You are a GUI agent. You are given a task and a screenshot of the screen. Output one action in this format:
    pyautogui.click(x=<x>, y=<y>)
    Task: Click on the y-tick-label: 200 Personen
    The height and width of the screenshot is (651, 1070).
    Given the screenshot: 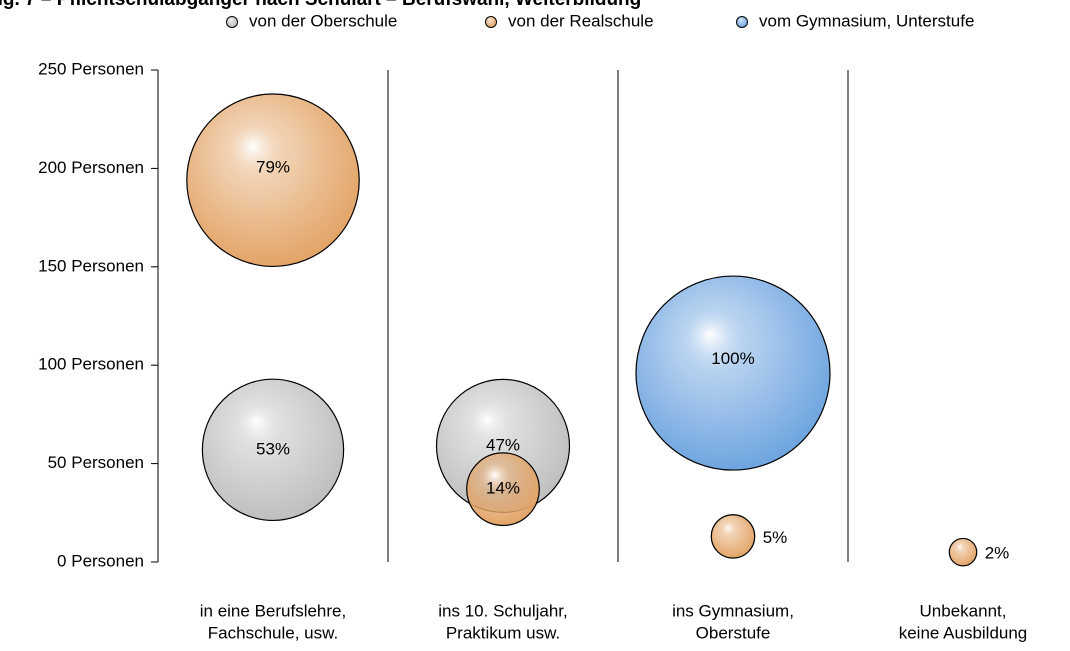 What is the action you would take?
    pyautogui.click(x=91, y=167)
    